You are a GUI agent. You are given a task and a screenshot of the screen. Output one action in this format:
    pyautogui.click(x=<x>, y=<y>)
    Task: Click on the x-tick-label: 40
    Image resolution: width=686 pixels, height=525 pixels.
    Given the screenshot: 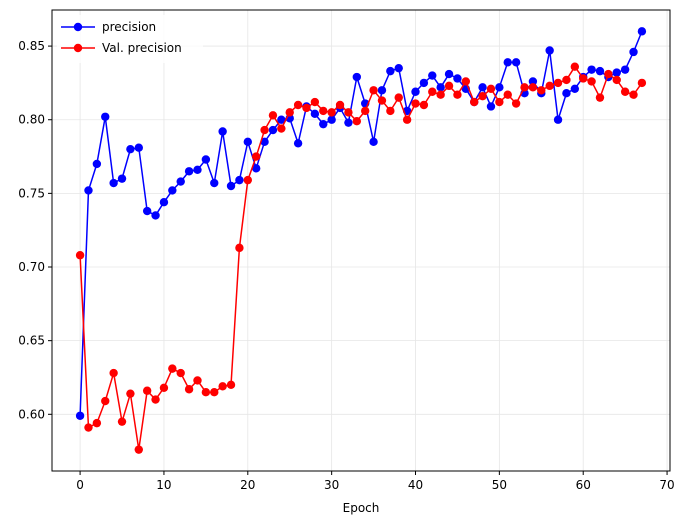 What is the action you would take?
    pyautogui.click(x=415, y=485)
    